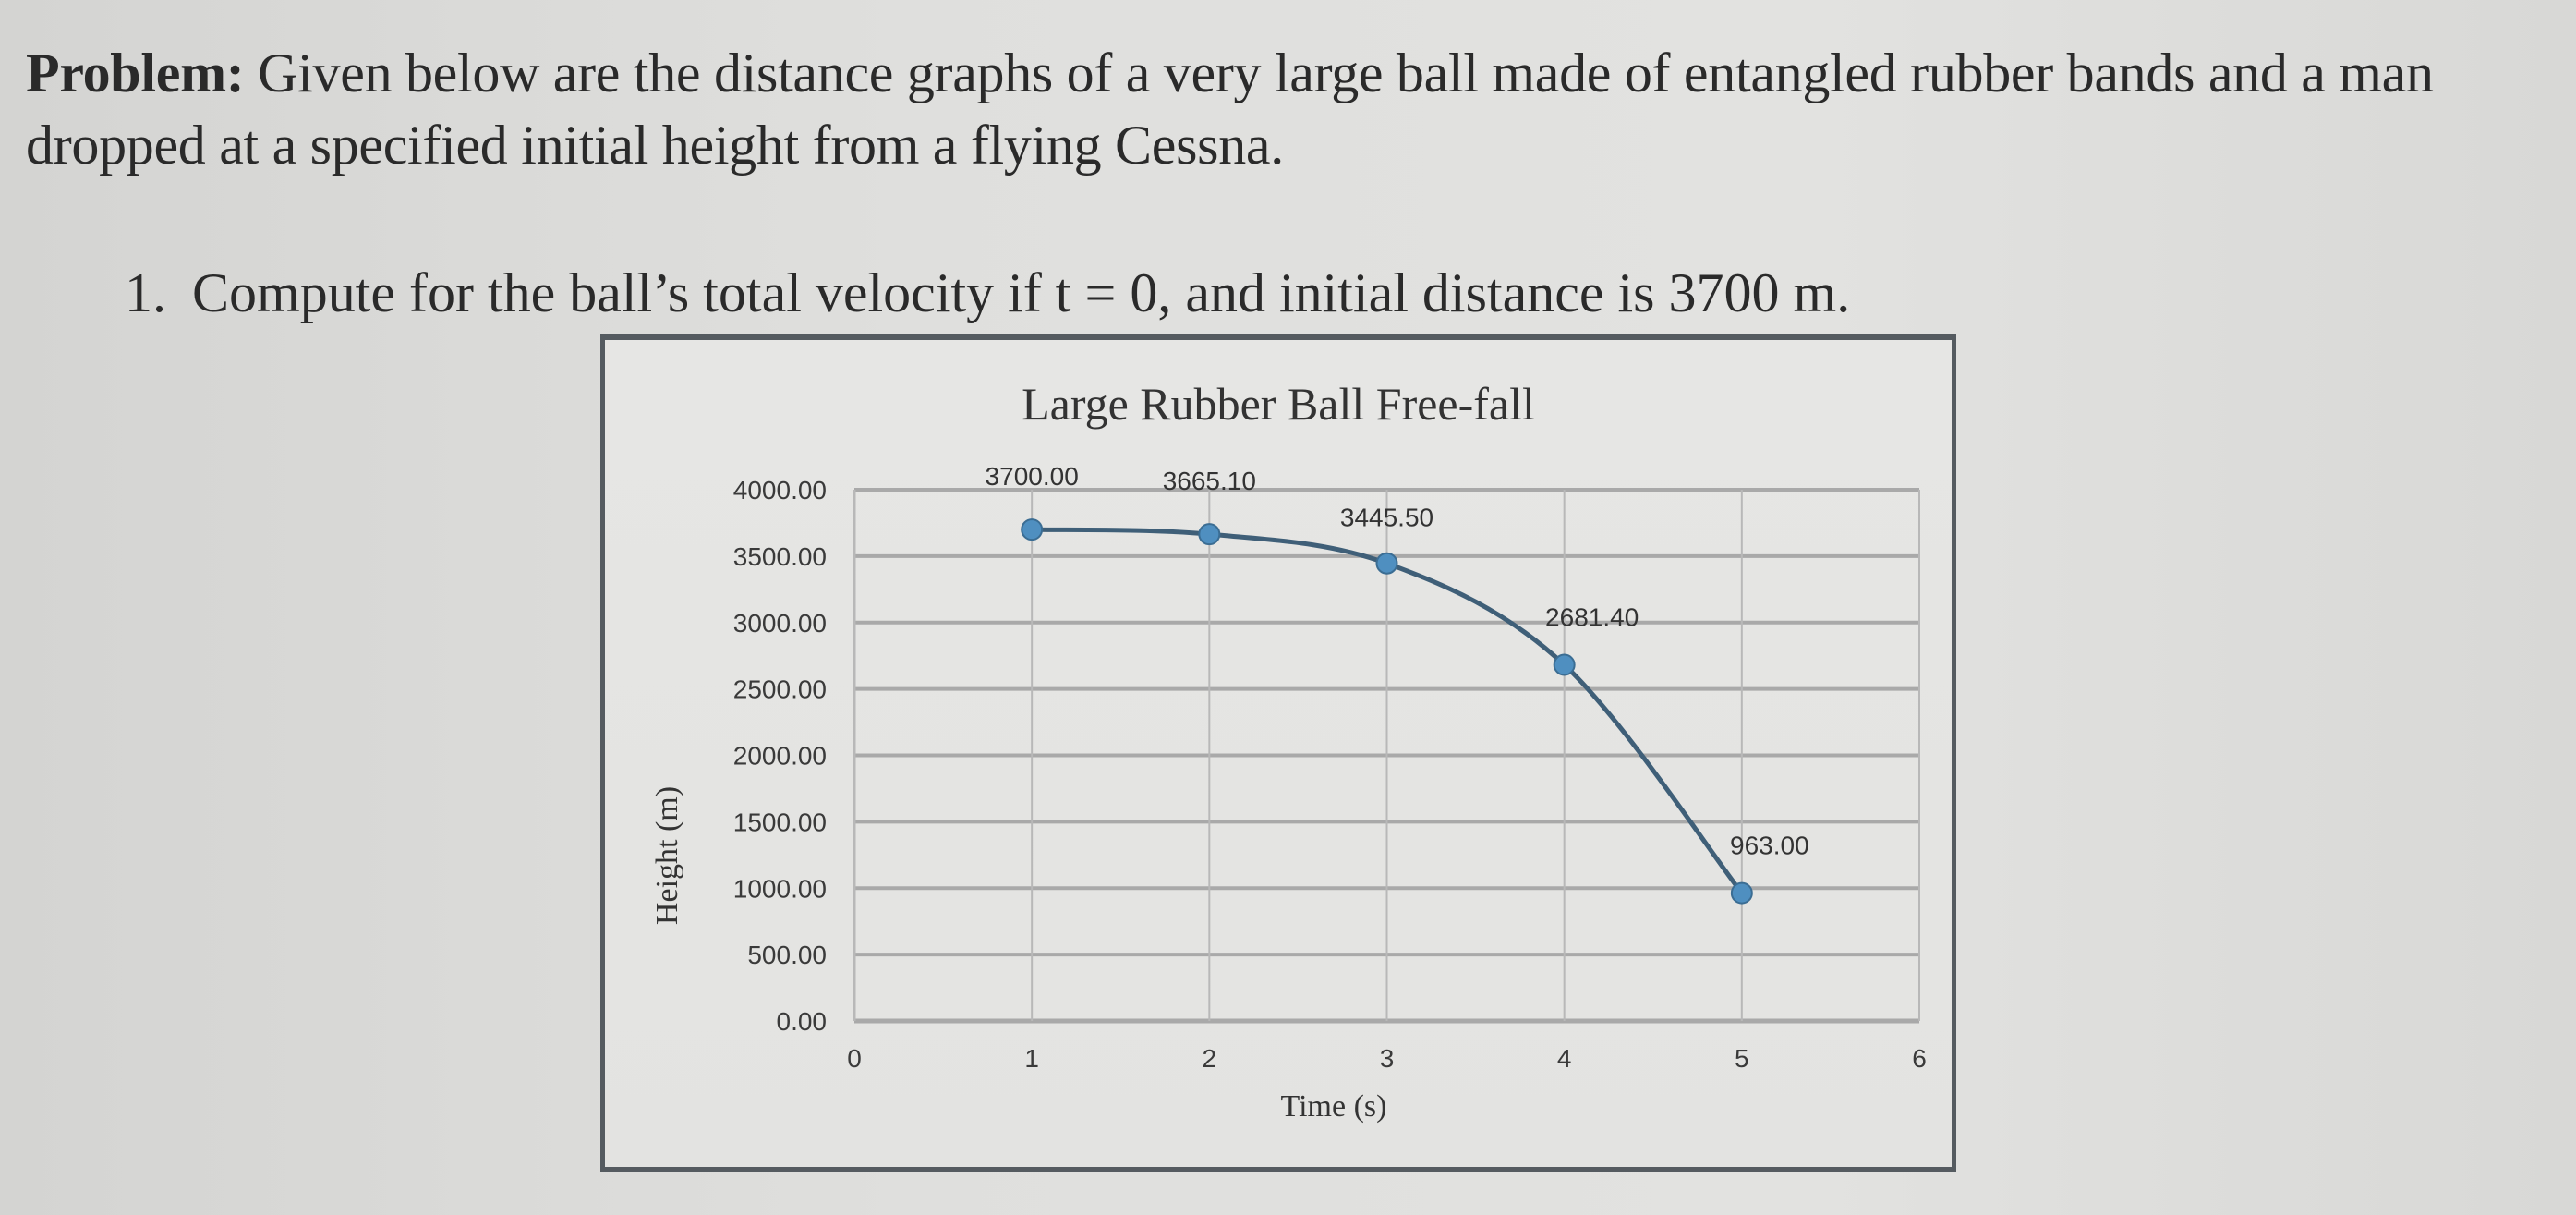 The image size is (2576, 1215). I want to click on series-markers, so click(1387, 711).